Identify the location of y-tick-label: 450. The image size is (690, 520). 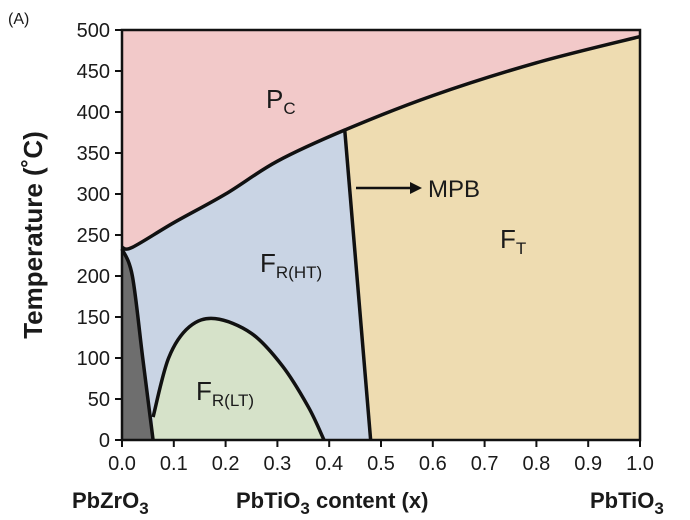
(93, 72).